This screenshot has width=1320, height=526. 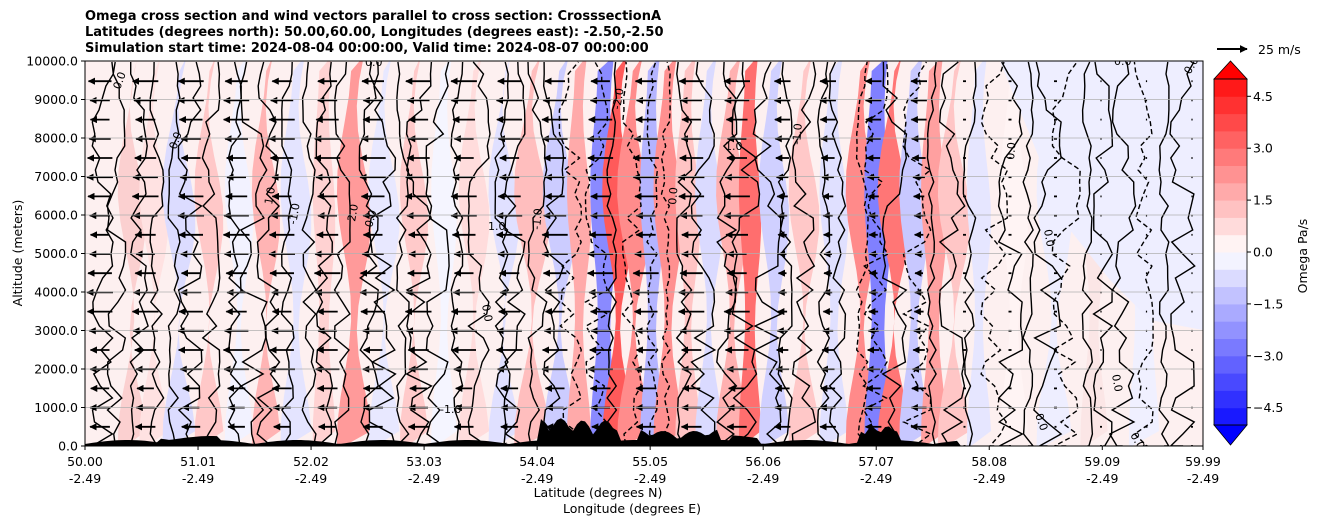 What do you see at coordinates (1263, 252) in the screenshot?
I see `colorbar-tick-label: 0.0` at bounding box center [1263, 252].